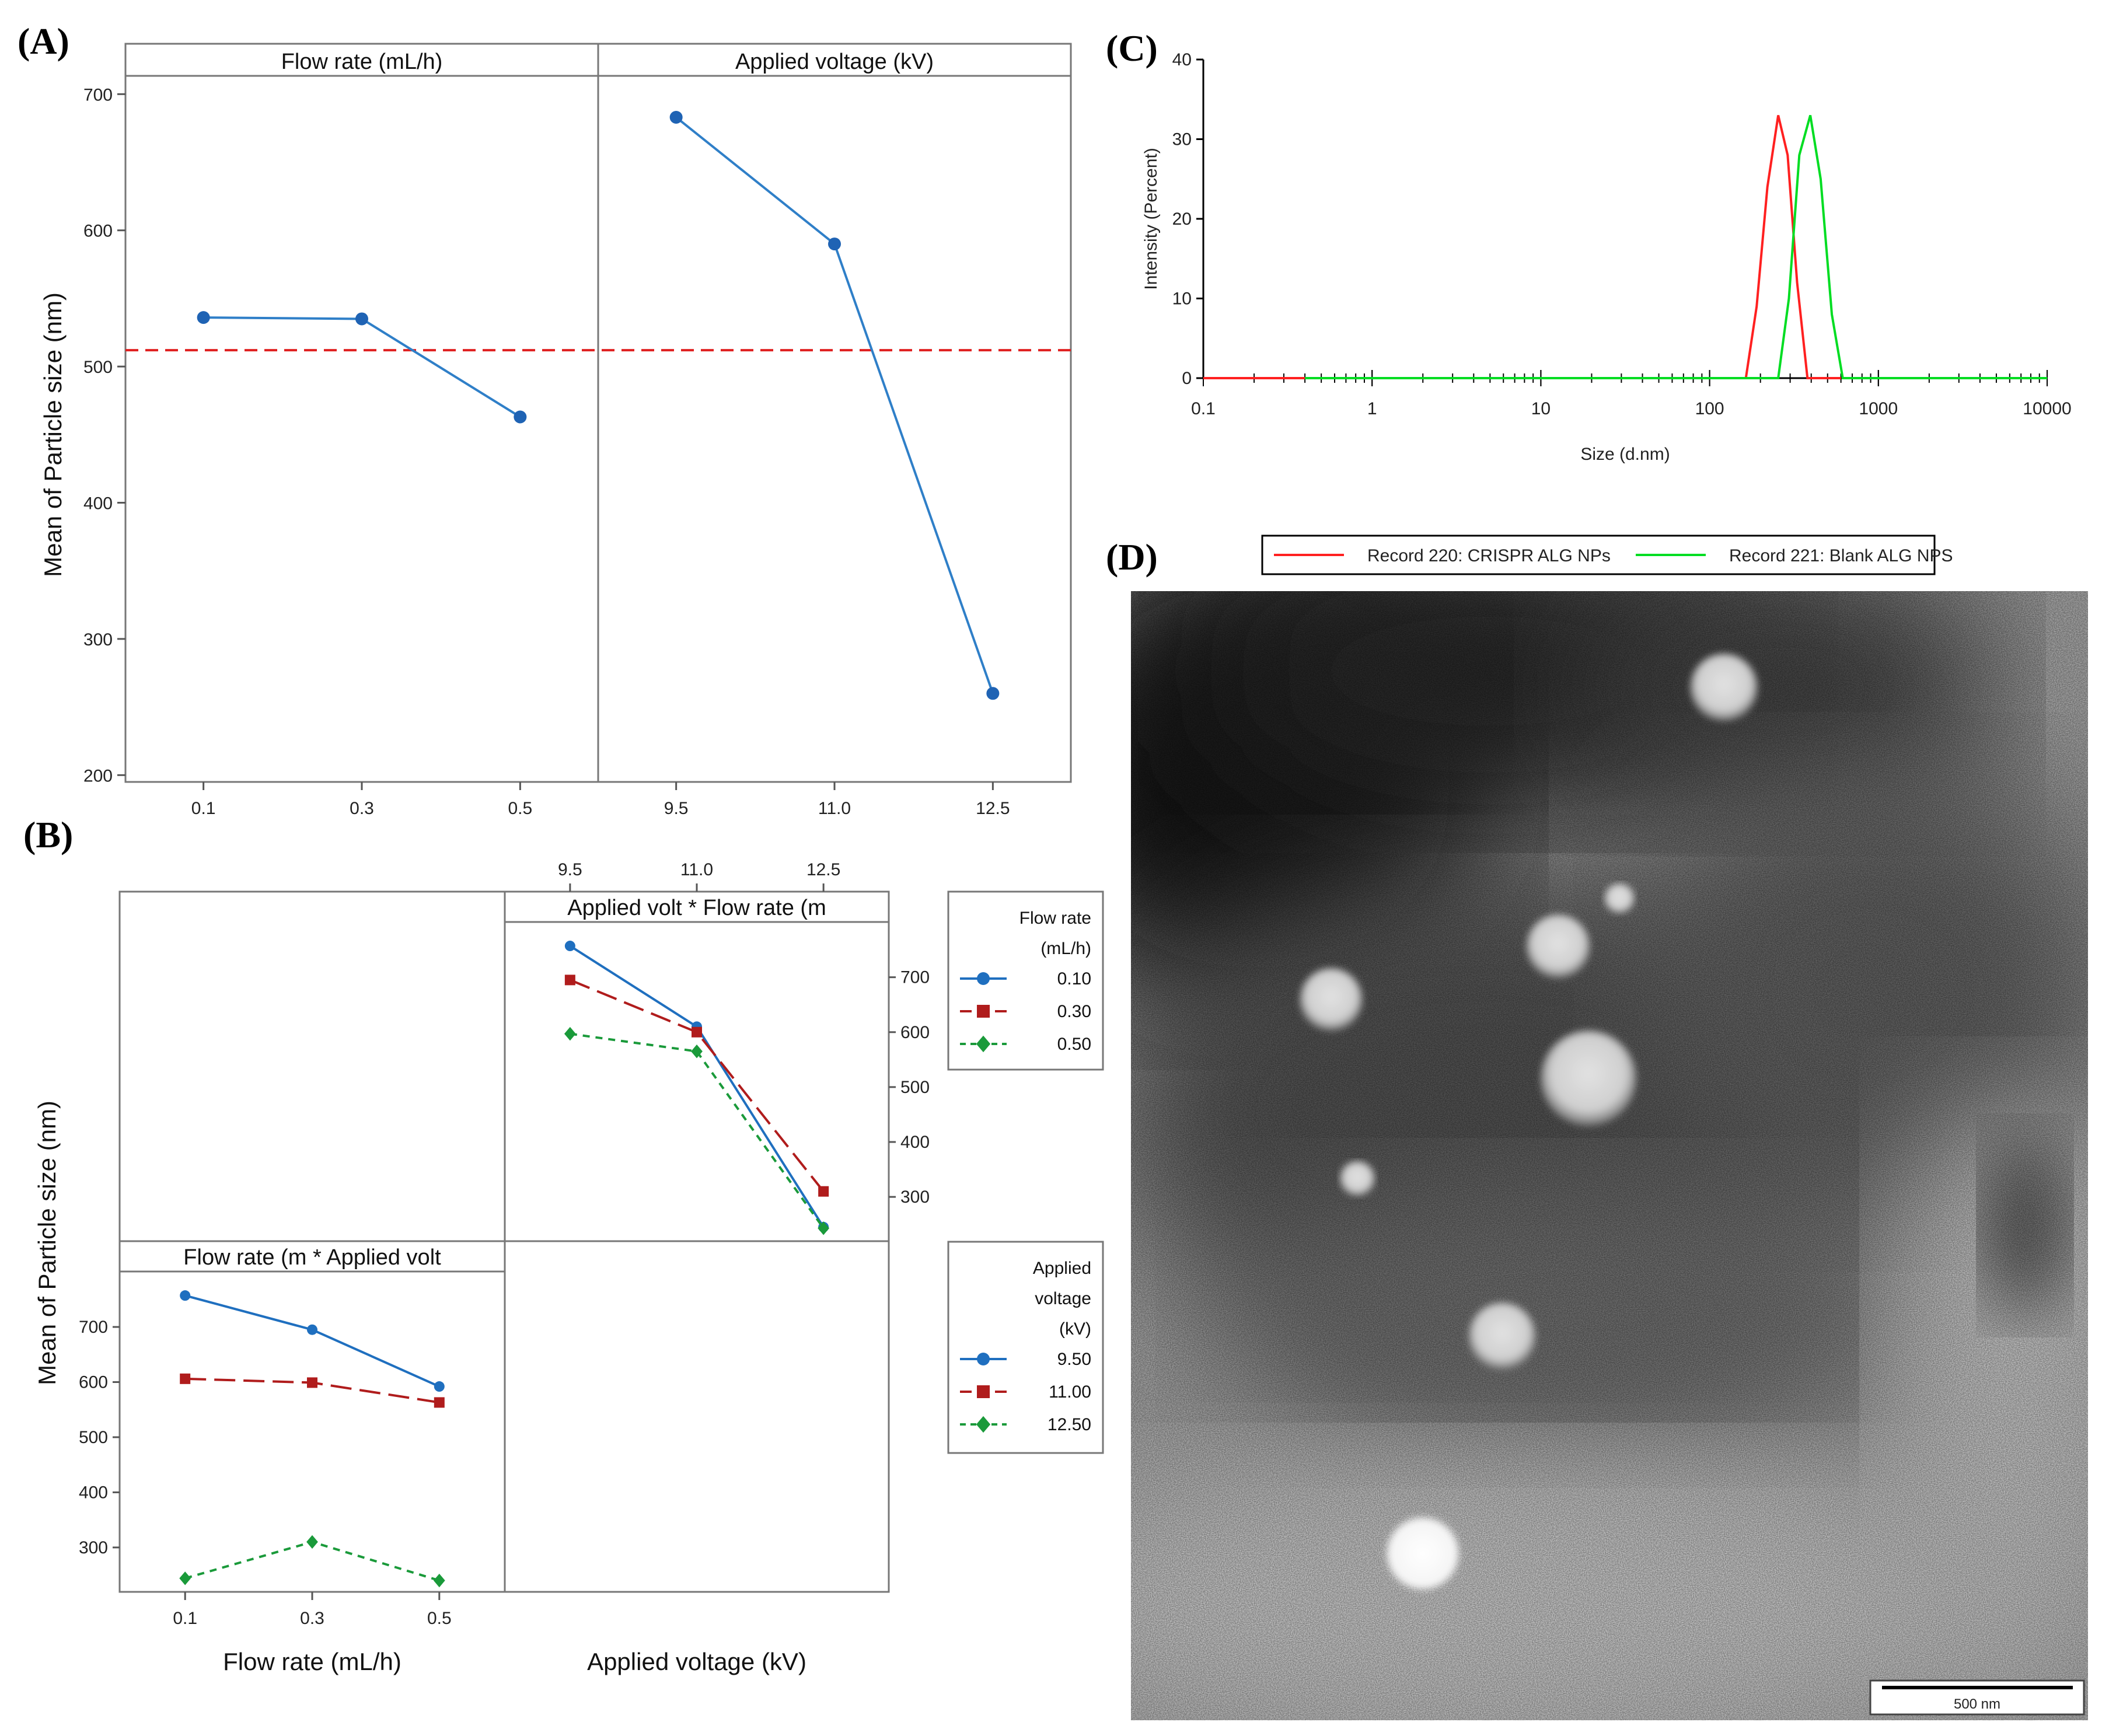  Describe the element at coordinates (1709, 408) in the screenshot. I see `x-tick-label: 100` at that location.